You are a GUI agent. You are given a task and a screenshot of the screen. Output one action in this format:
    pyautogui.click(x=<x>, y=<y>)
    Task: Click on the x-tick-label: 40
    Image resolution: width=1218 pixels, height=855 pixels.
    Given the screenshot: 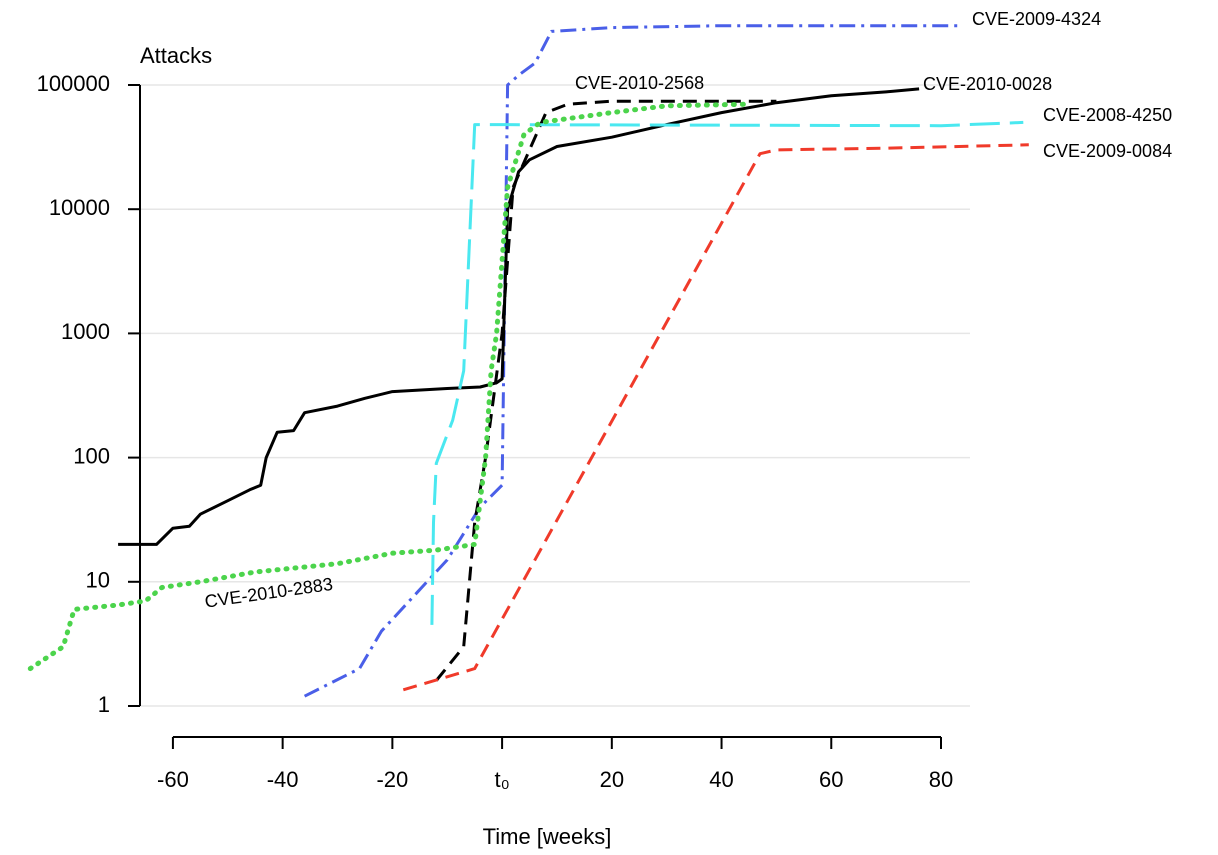 What is the action you would take?
    pyautogui.click(x=721, y=779)
    